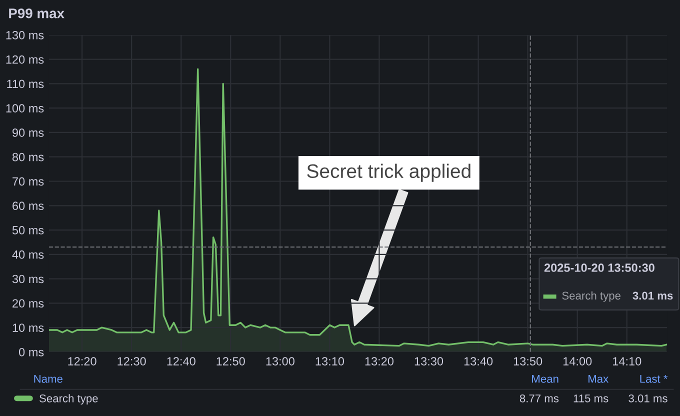 This screenshot has width=680, height=416. What do you see at coordinates (28, 328) in the screenshot?
I see `y-tick-label: 10 ms` at bounding box center [28, 328].